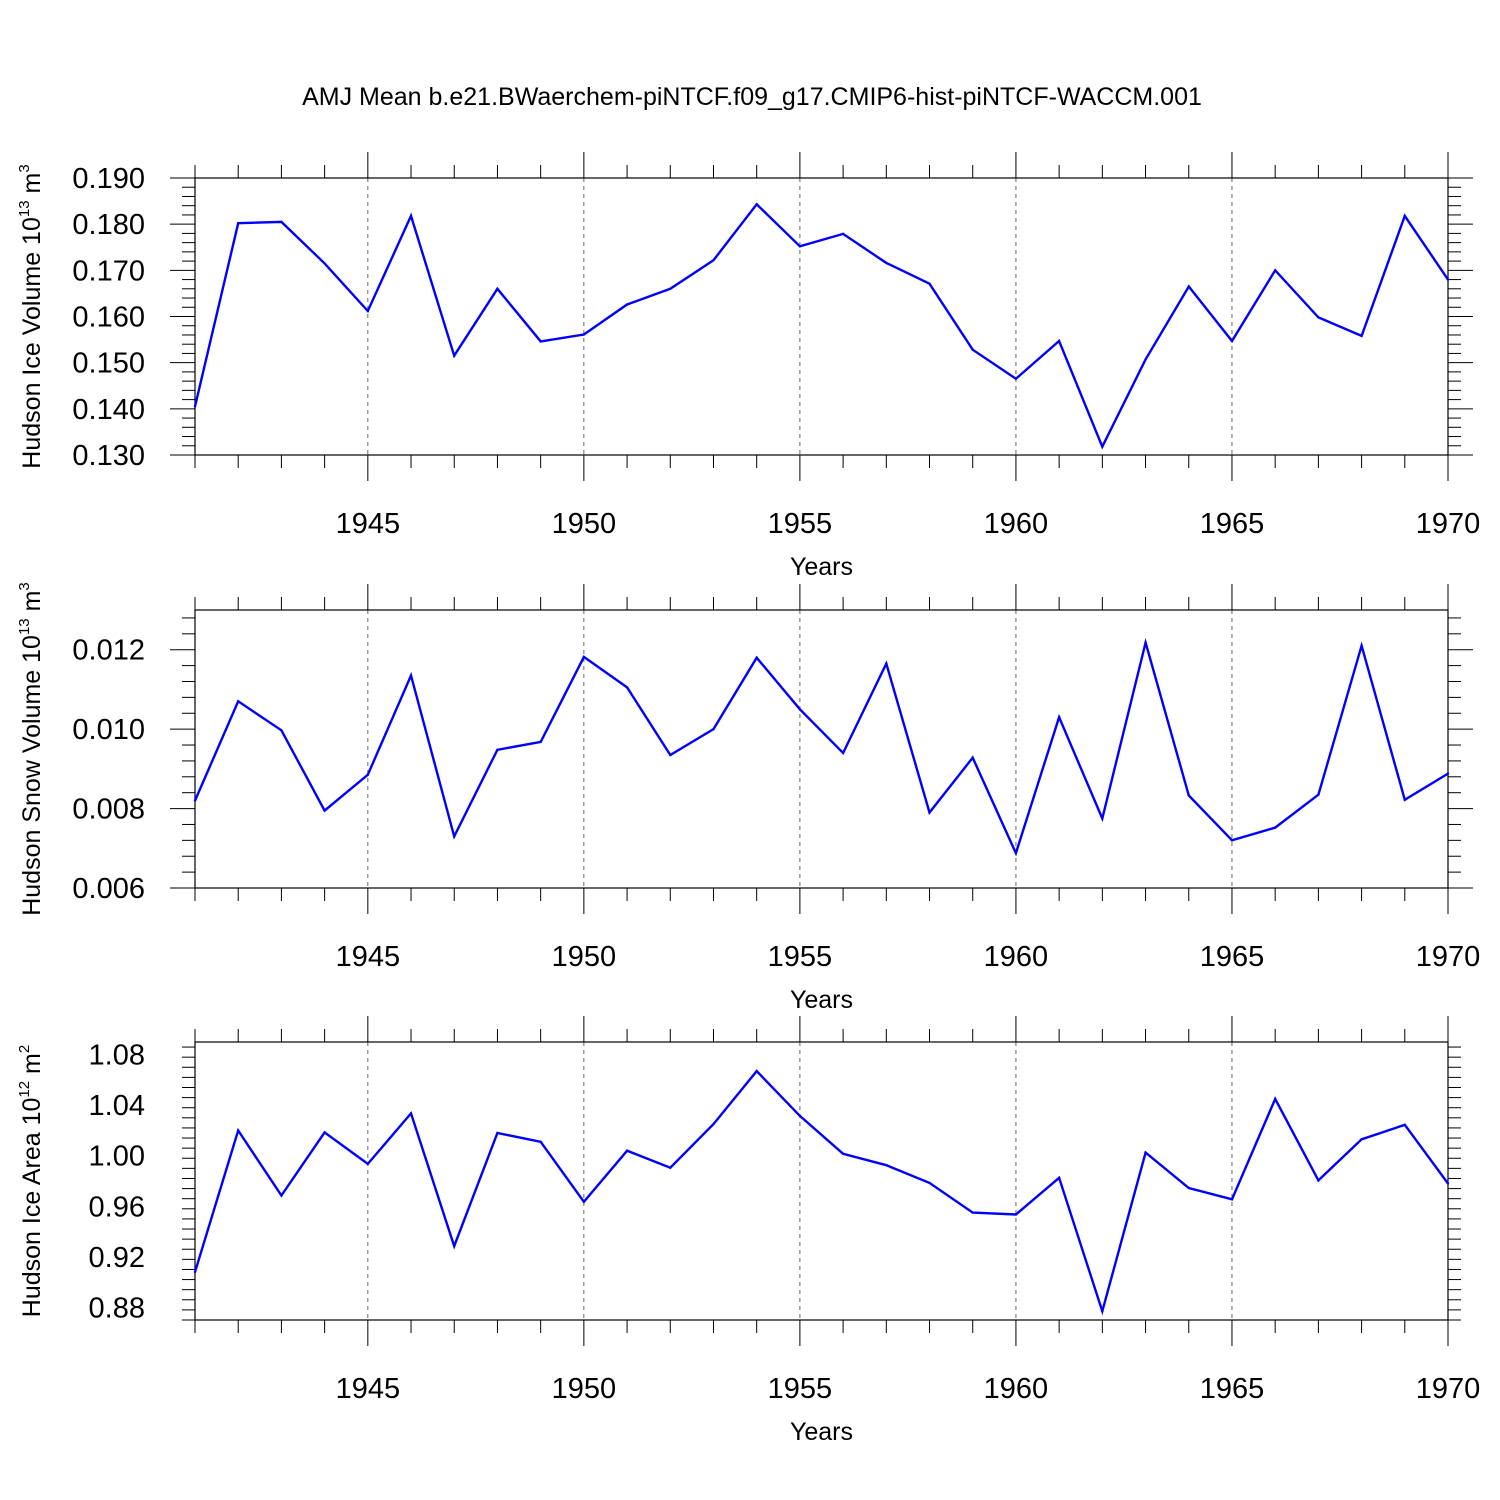  I want to click on y-tick-label: 1.00, so click(117, 1157).